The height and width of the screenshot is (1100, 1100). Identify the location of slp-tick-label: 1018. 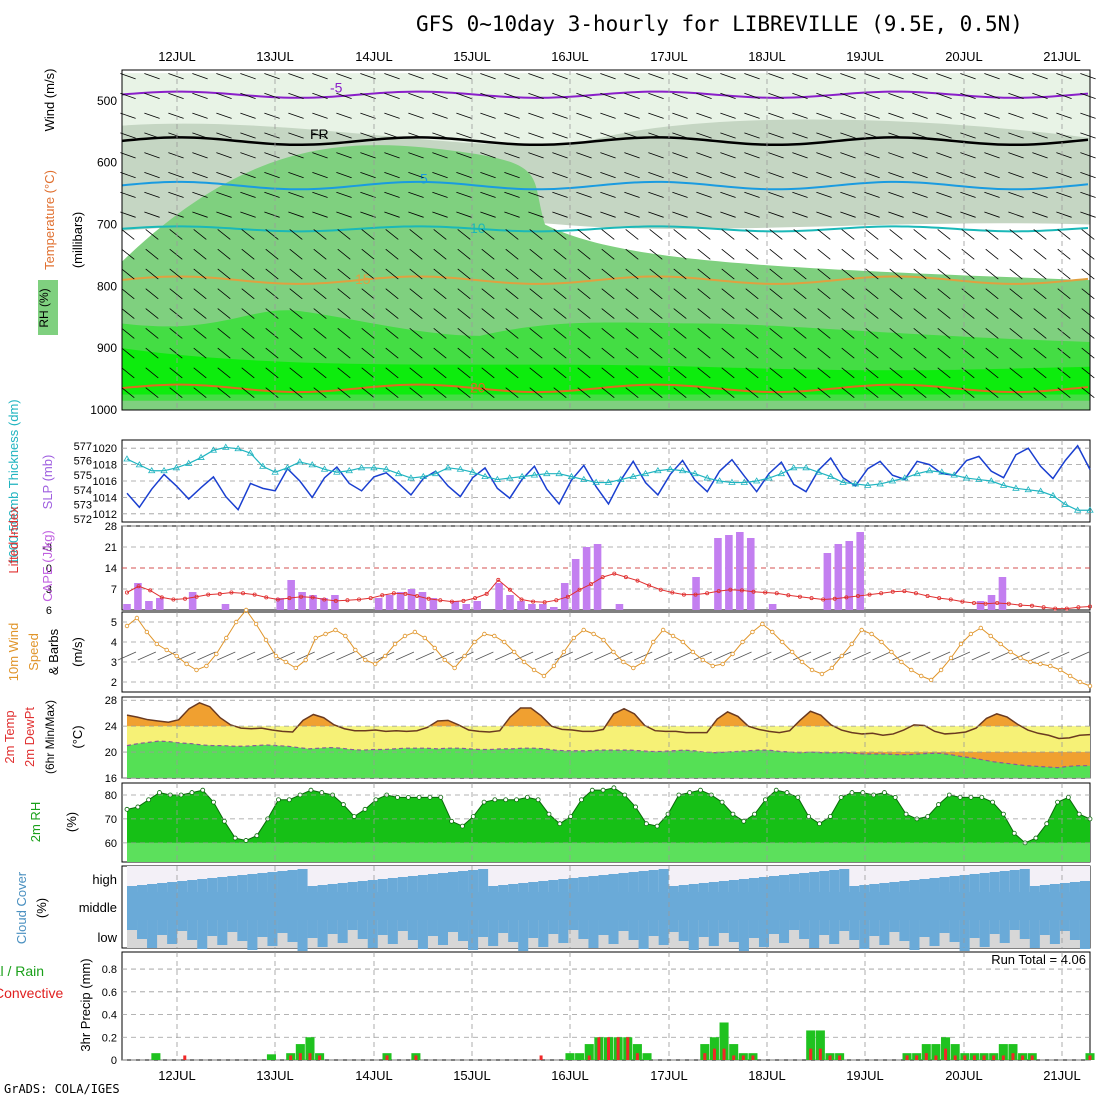
(105, 466).